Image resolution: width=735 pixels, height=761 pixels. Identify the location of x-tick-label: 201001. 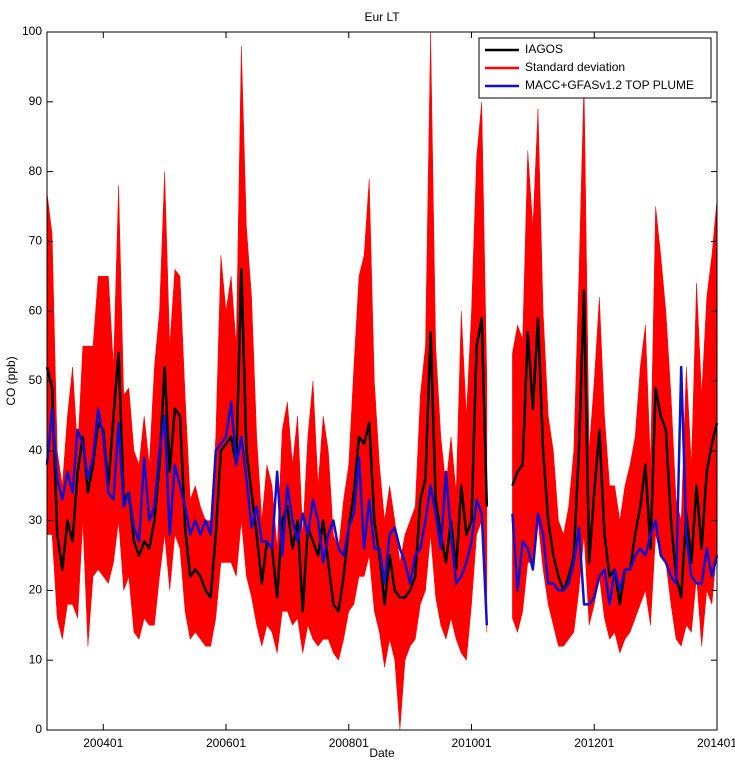
(471, 743).